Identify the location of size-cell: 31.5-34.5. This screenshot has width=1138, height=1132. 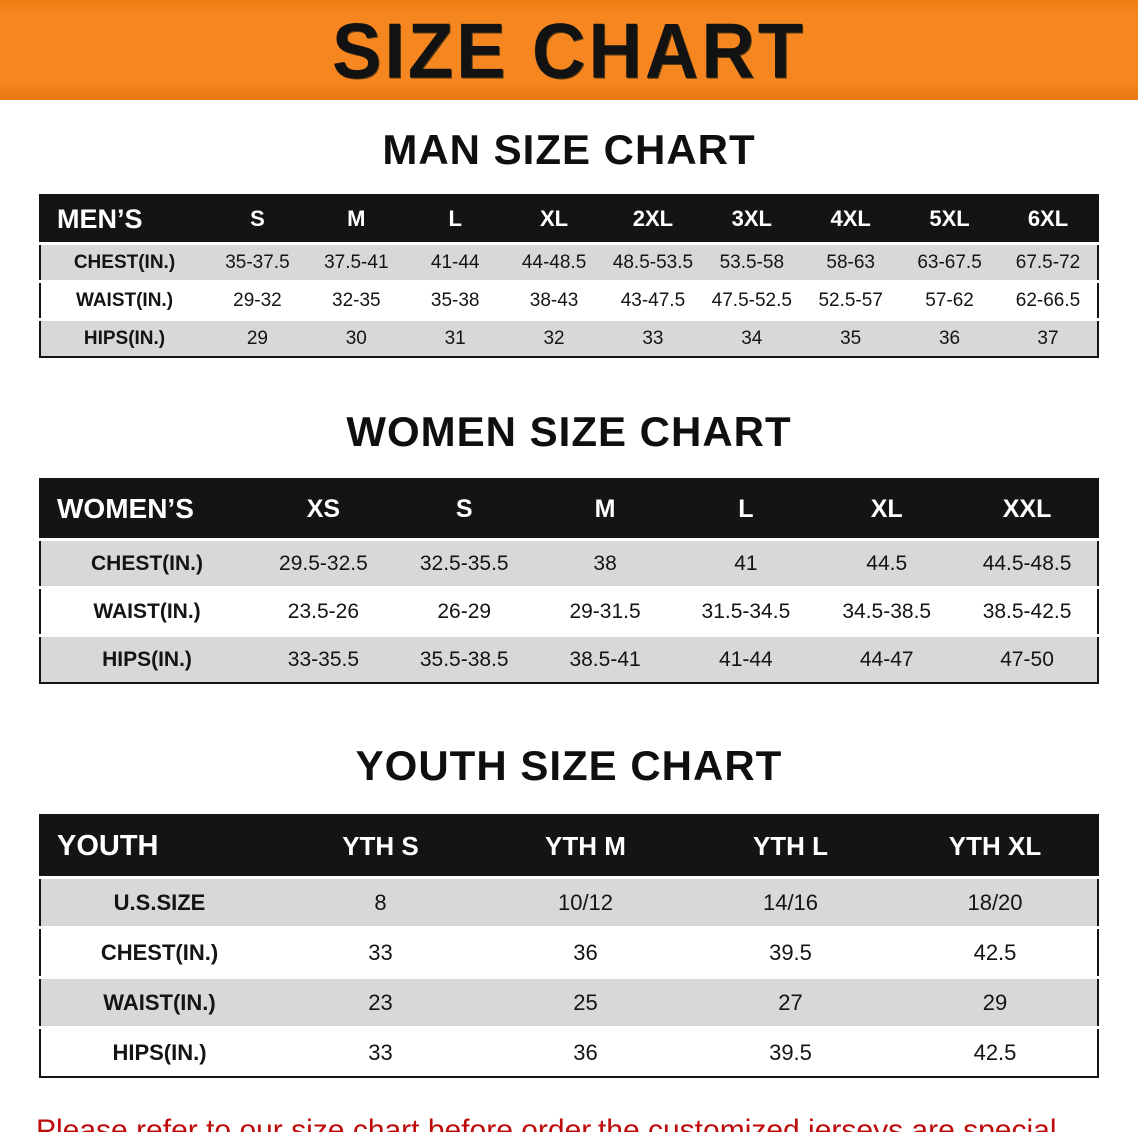
(746, 611).